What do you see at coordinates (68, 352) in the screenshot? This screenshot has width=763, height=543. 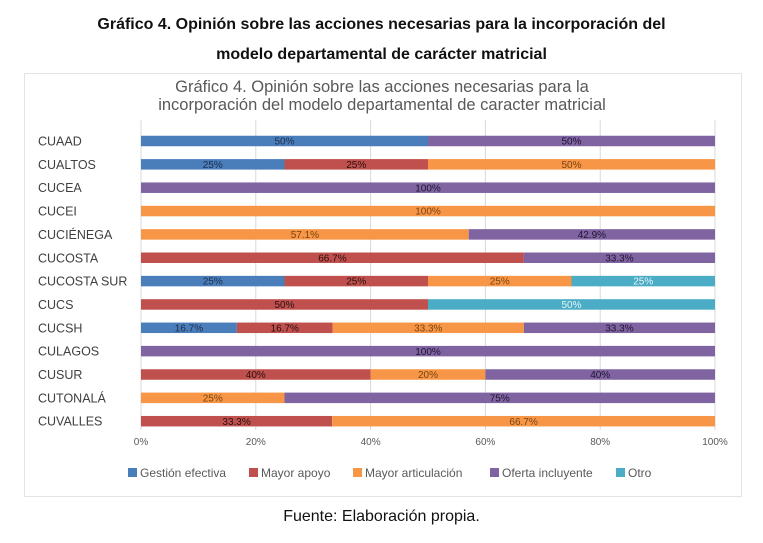 I see `category-label: CULAGOS` at bounding box center [68, 352].